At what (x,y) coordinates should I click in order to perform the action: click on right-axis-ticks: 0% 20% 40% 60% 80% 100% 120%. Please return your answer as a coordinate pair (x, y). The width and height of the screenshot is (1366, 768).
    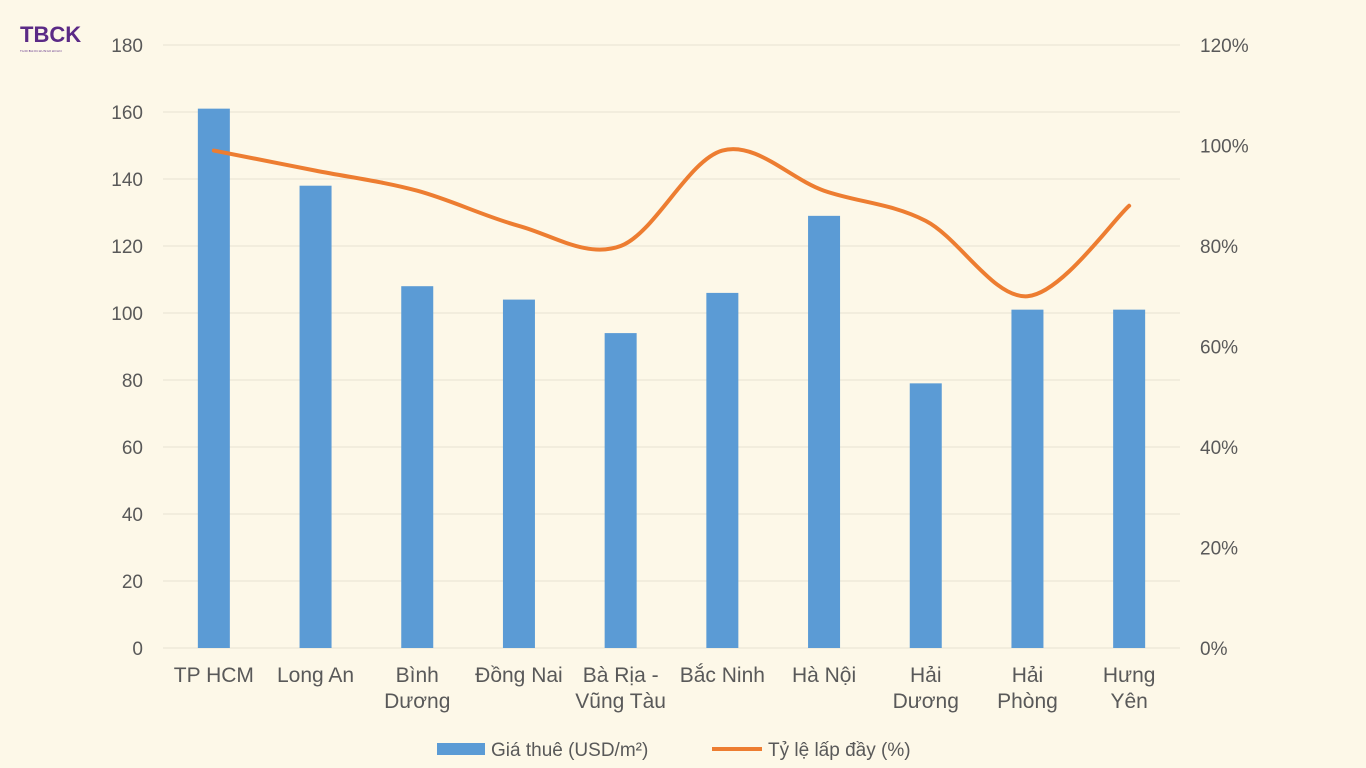
    Looking at the image, I should click on (1224, 348).